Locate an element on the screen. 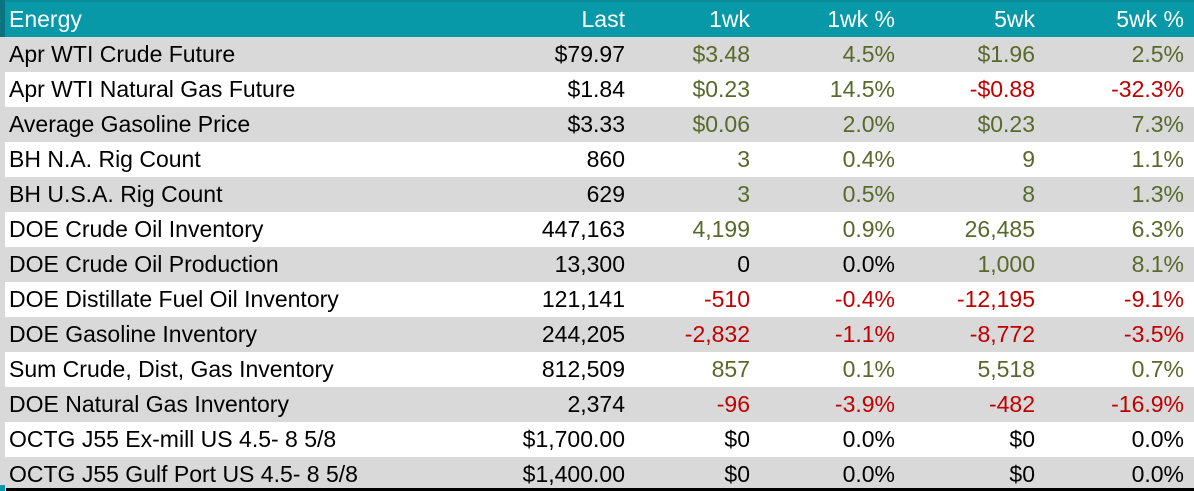  cell-5wk-pct: 7.3% is located at coordinates (1119, 124).